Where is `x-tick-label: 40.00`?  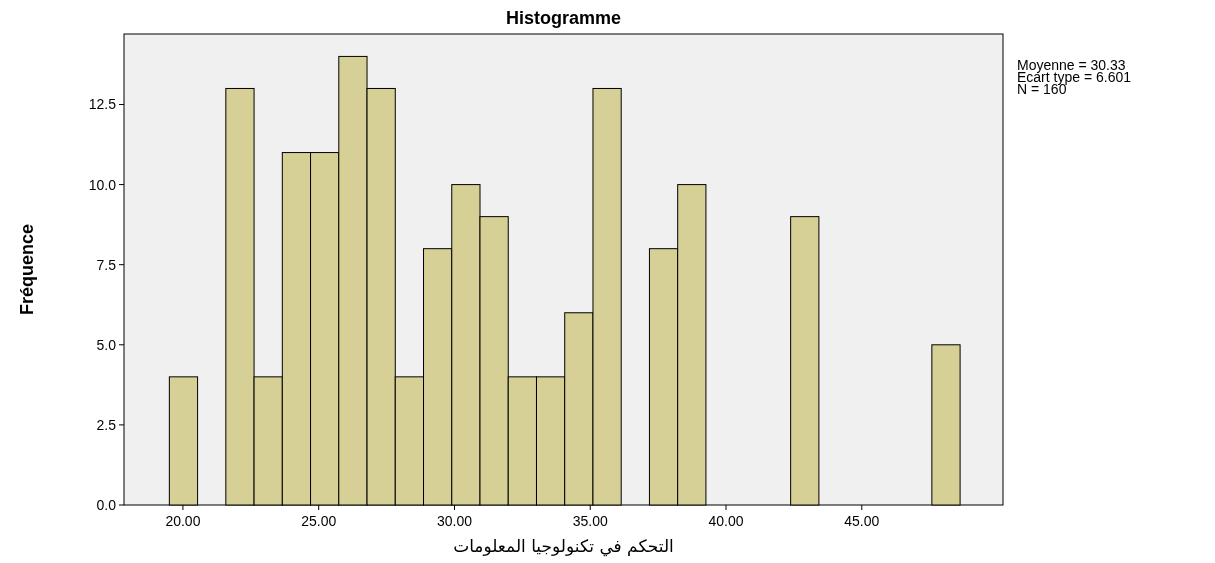 x-tick-label: 40.00 is located at coordinates (726, 521).